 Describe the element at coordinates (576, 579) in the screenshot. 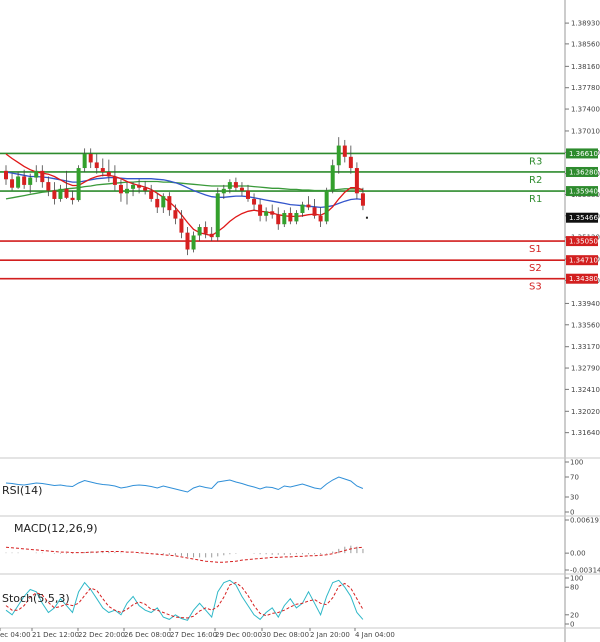

I see `stoch-tick-label: 100` at that location.